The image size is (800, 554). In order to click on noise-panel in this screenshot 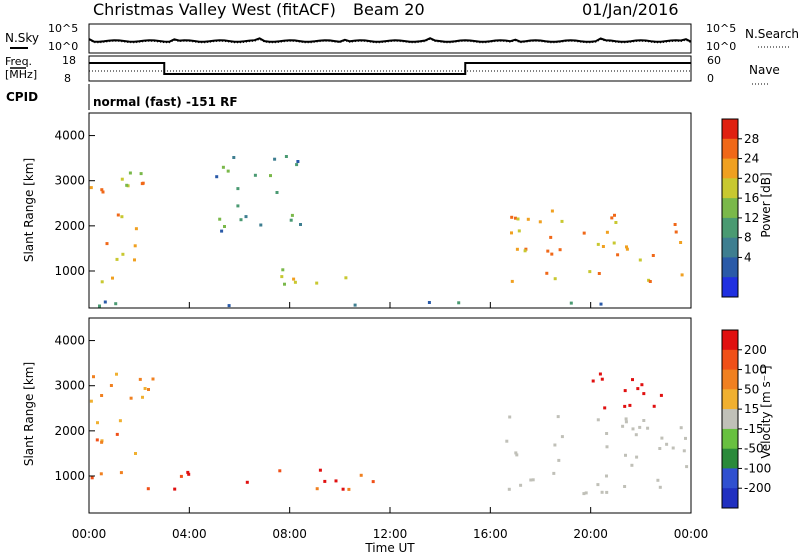, I will do `click(390, 38)`.